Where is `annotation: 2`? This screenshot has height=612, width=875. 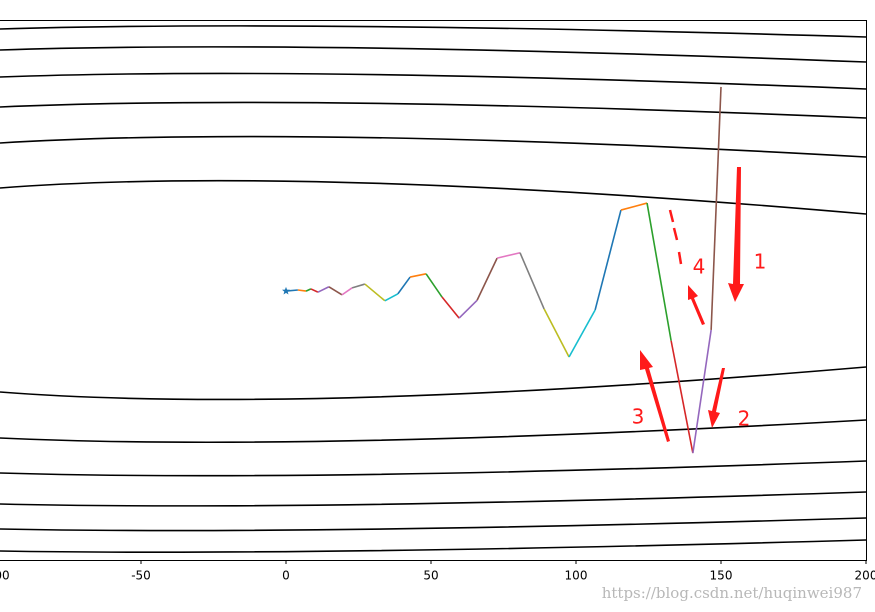
annotation: 2 is located at coordinates (744, 419).